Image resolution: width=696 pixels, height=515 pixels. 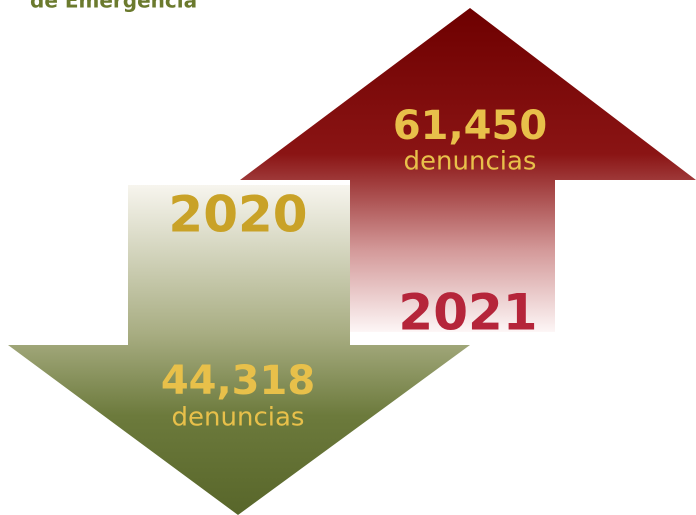 I want to click on count-2020: 44,318, so click(x=238, y=381).